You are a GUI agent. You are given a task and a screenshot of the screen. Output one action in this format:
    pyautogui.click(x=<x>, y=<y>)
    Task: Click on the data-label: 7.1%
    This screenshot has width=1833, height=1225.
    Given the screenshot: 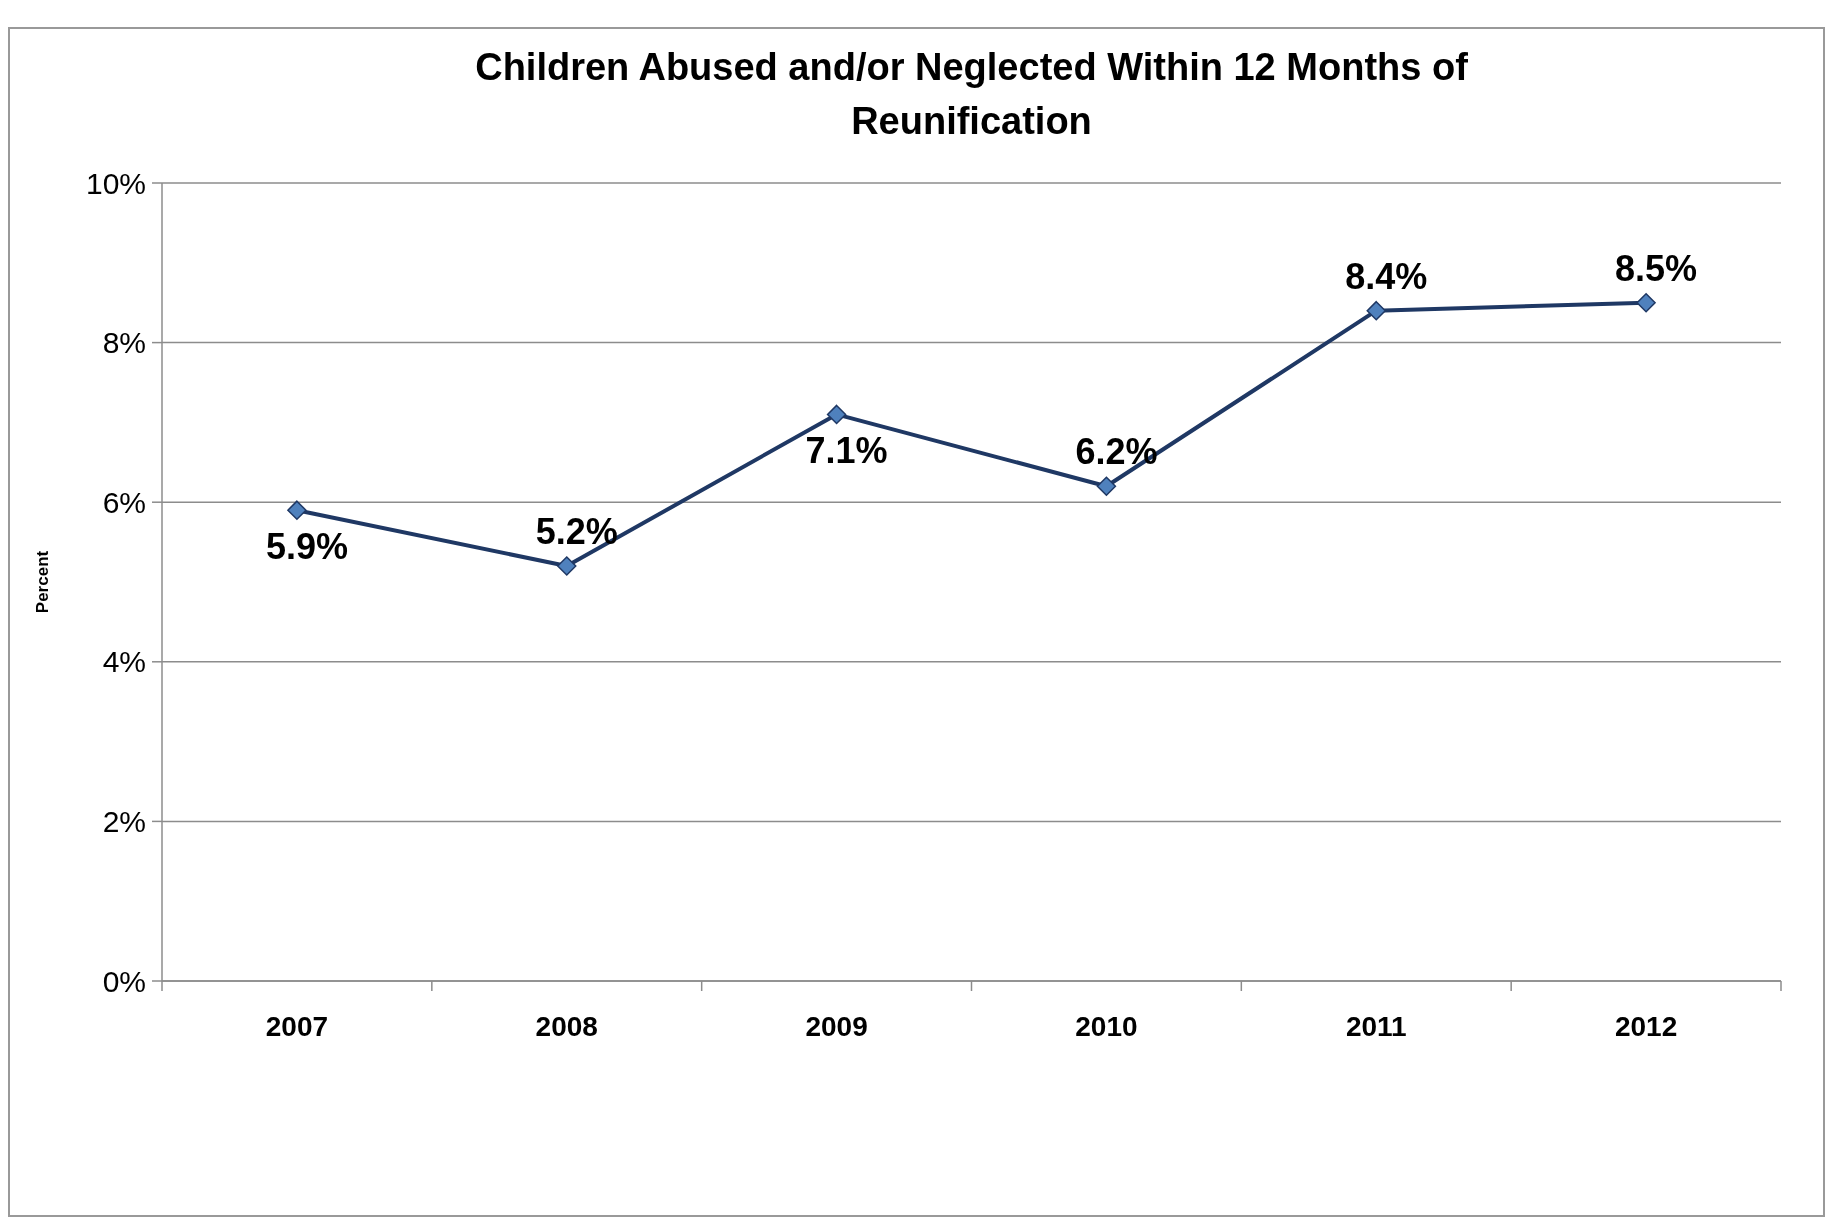 What is the action you would take?
    pyautogui.click(x=846, y=451)
    